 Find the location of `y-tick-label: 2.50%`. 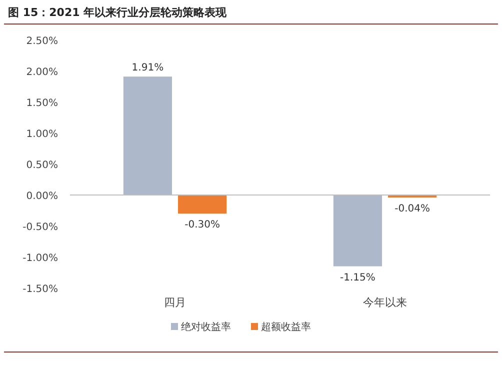

y-tick-label: 2.50% is located at coordinates (42, 41).